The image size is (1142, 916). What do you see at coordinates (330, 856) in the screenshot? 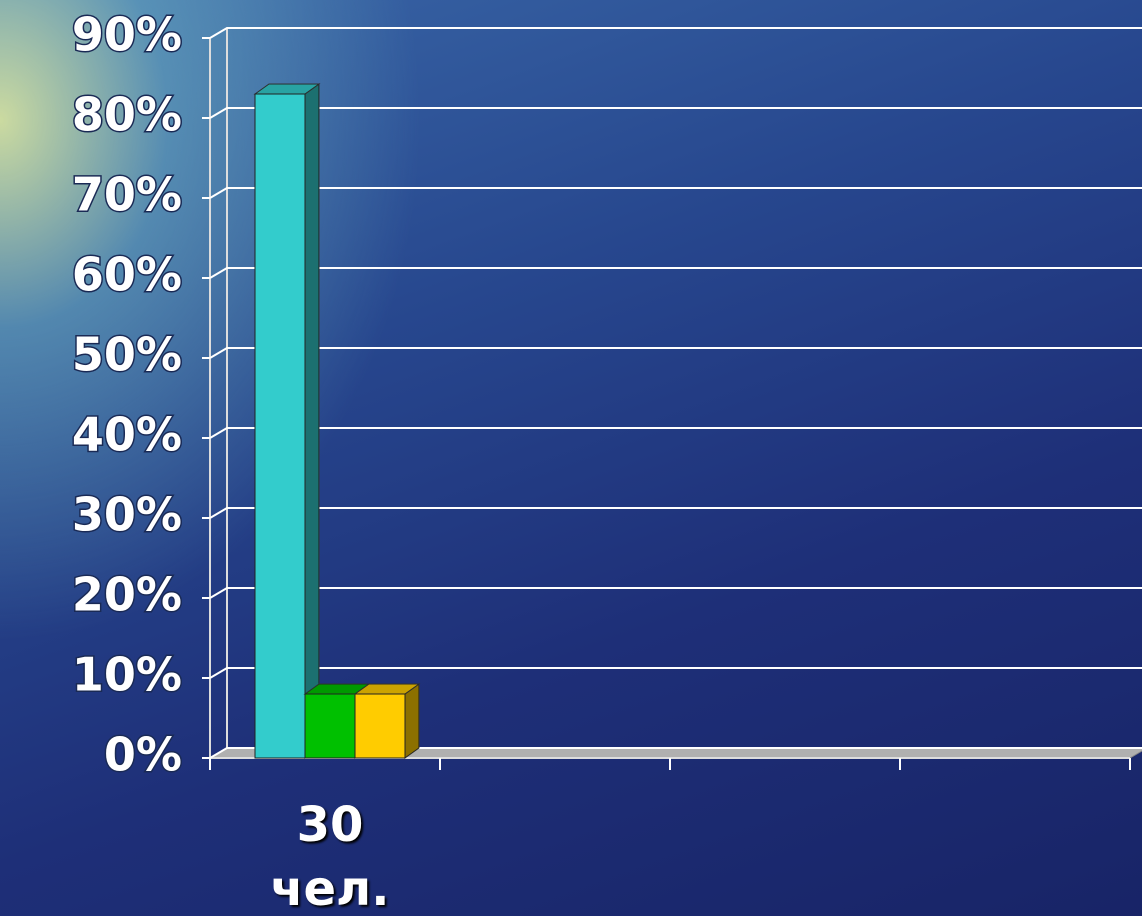
I see `x-tick-label: 30 чел.` at bounding box center [330, 856].